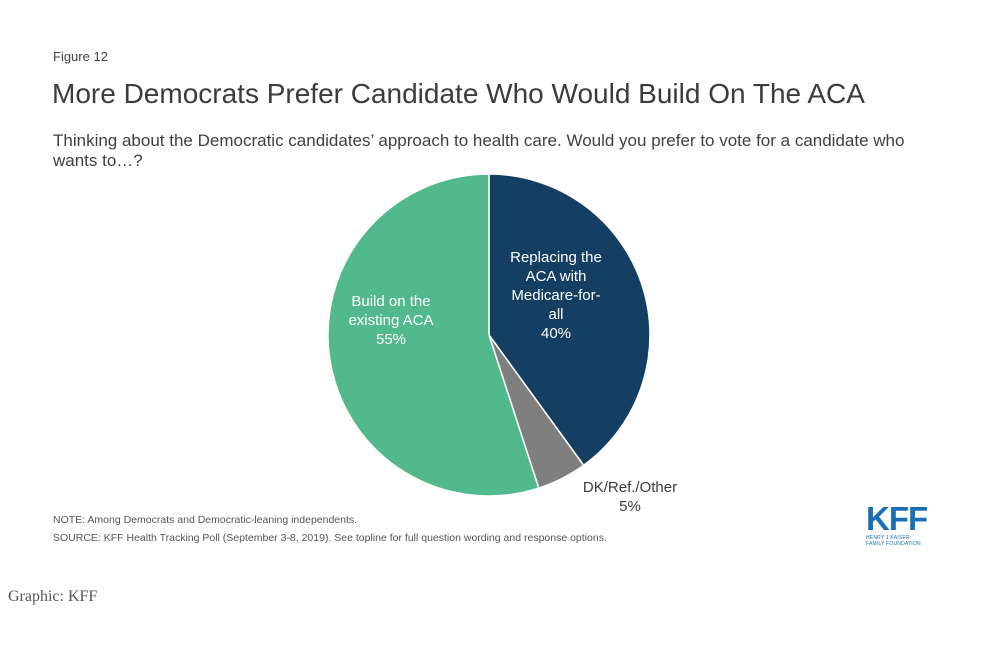 The image size is (996, 650). What do you see at coordinates (555, 314) in the screenshot?
I see `pie-slice-label-line: all` at bounding box center [555, 314].